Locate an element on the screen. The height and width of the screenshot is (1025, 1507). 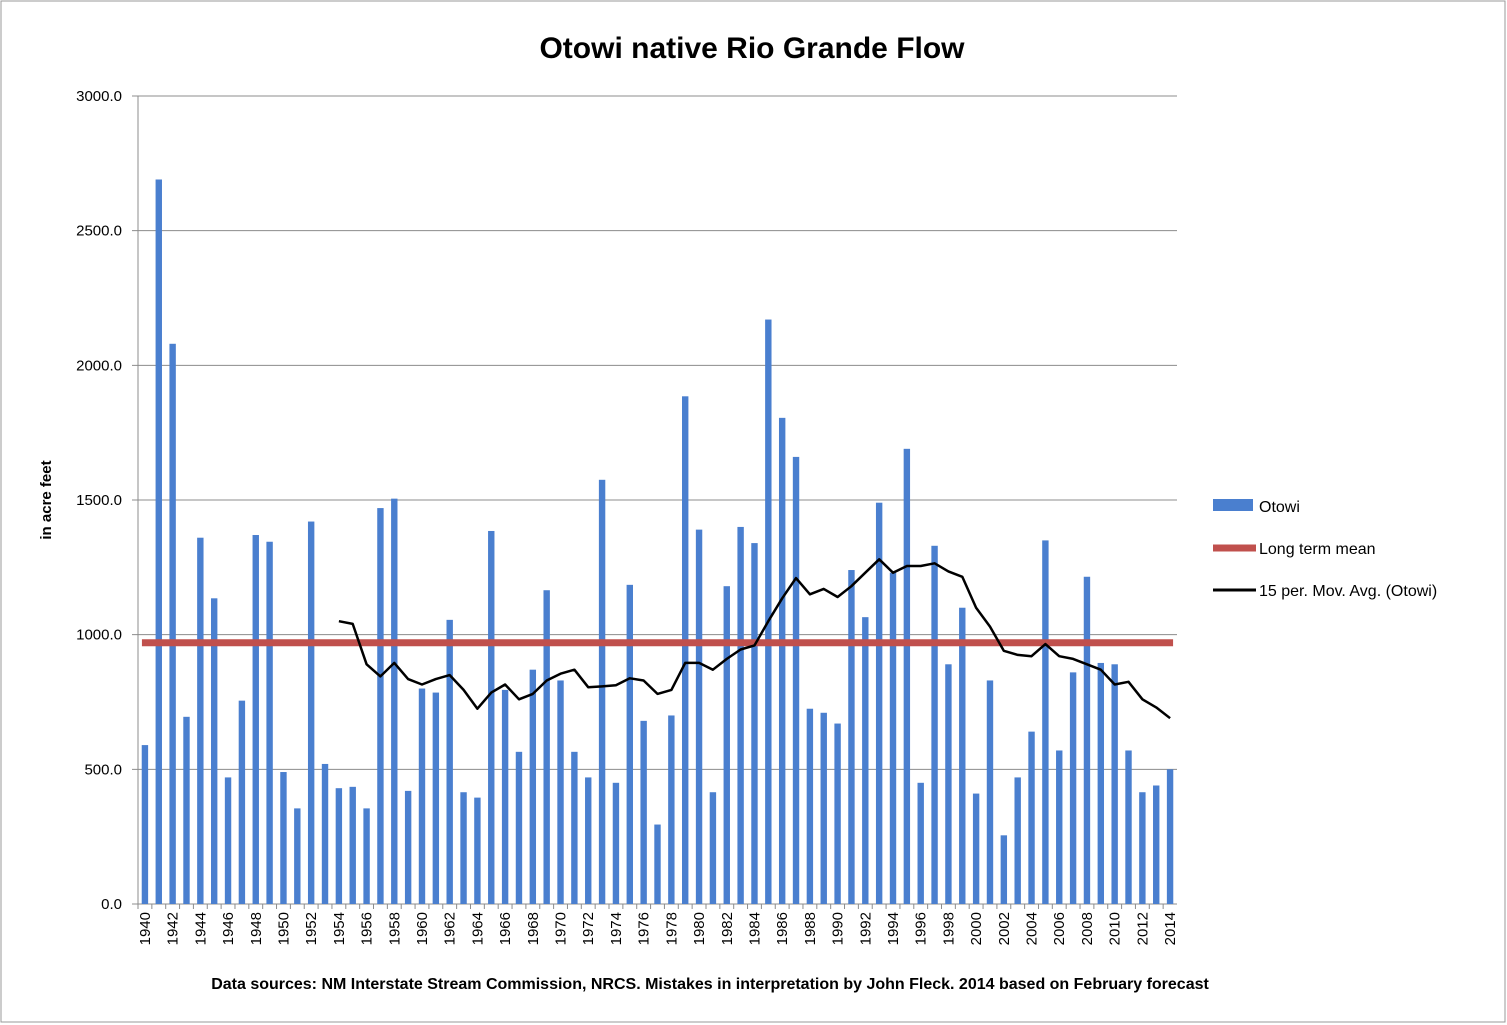
y-tick-label: 0.0 is located at coordinates (111, 904).